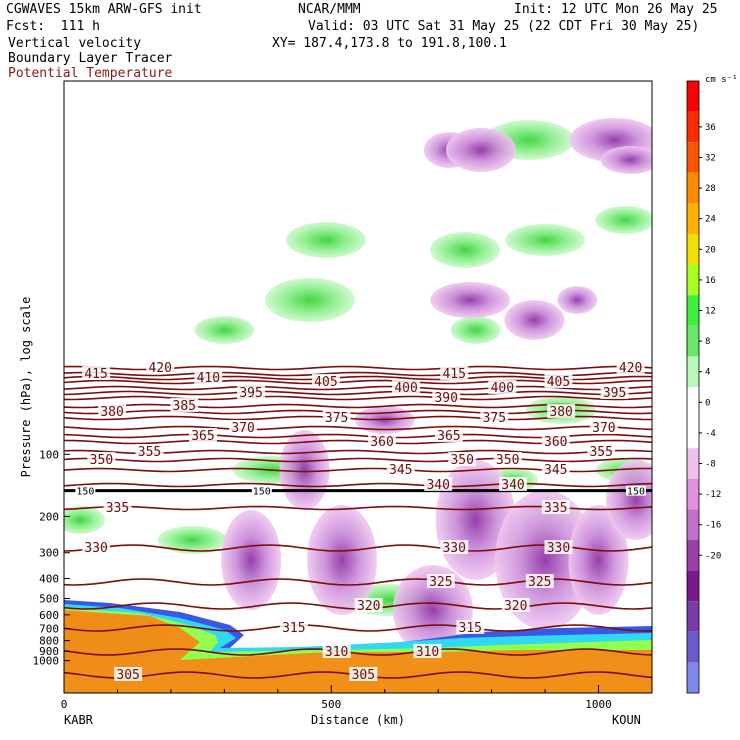 Image resolution: width=740 pixels, height=740 pixels. Describe the element at coordinates (710, 250) in the screenshot. I see `colorbar-label: 20` at that location.